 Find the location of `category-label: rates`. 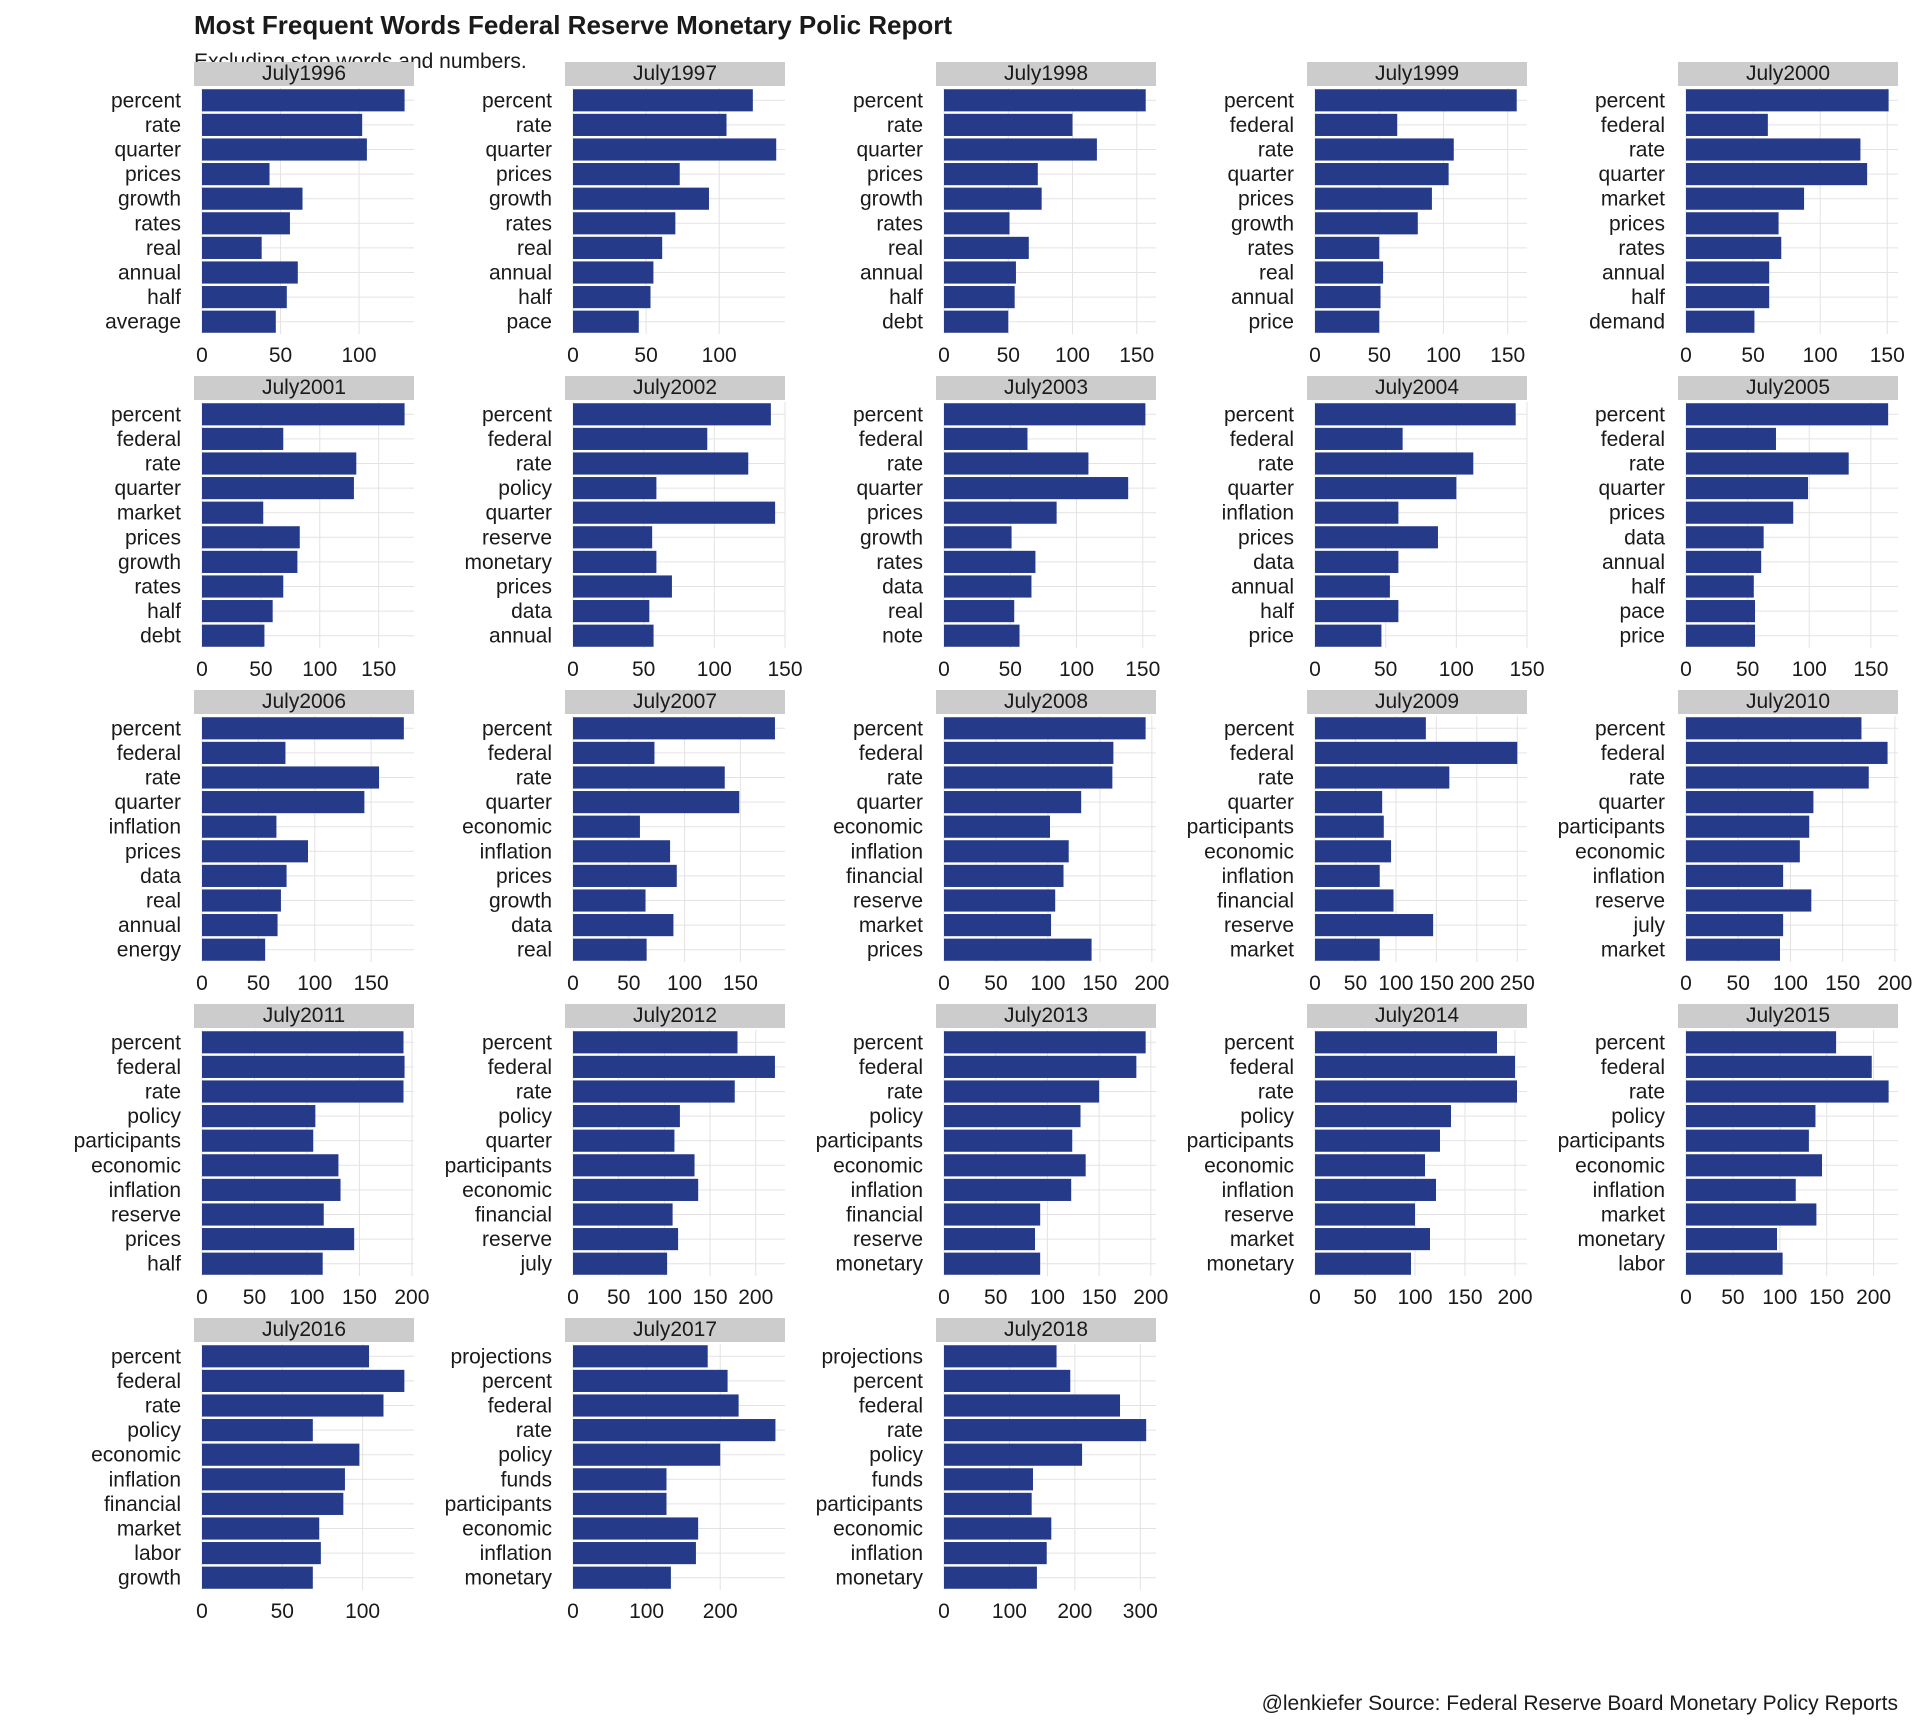

category-label: rates is located at coordinates (157, 223).